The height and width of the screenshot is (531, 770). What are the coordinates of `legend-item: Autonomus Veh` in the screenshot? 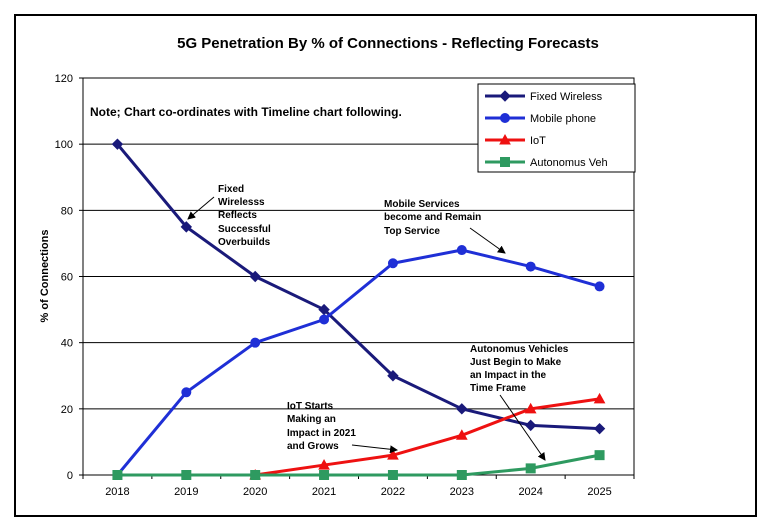 It's located at (546, 163).